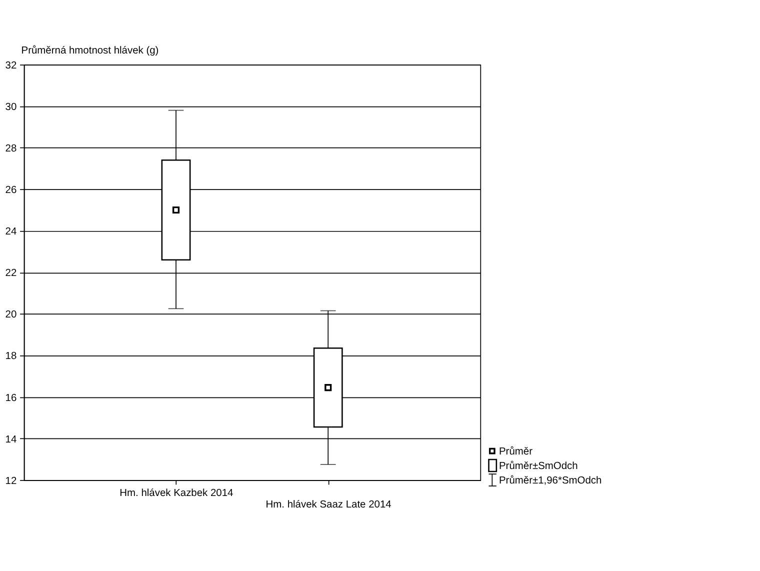 This screenshot has height=571, width=760. I want to click on text: Průměr±SmOdch, so click(538, 466).